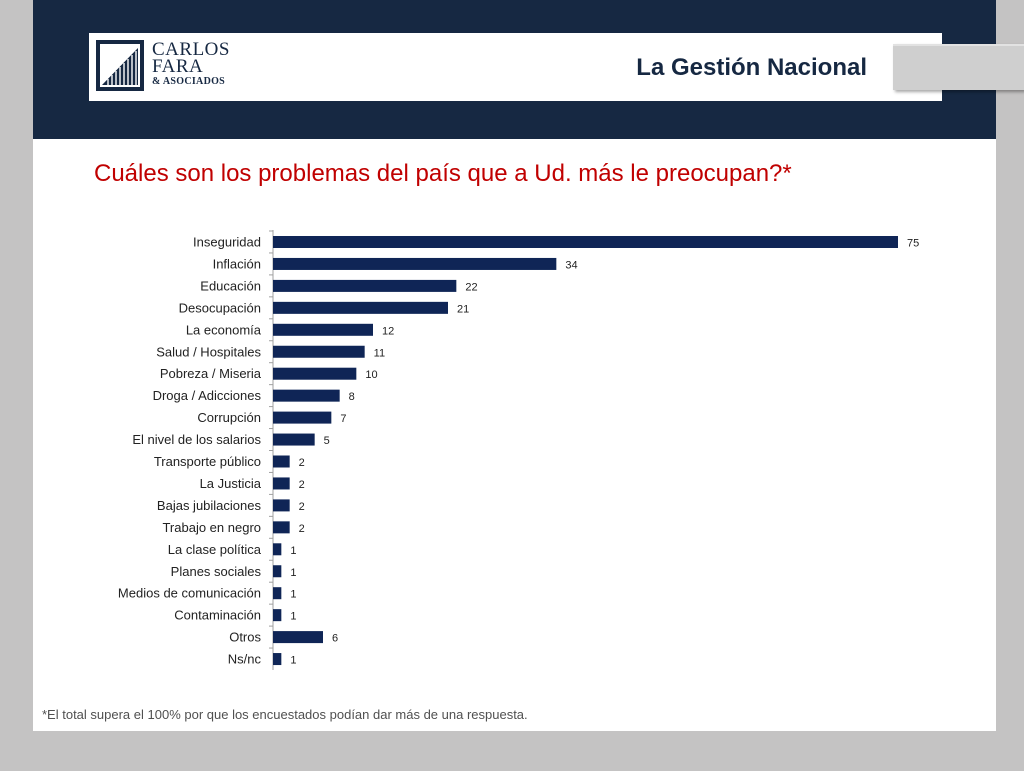 This screenshot has width=1024, height=771. I want to click on category-label: Ns/nc, so click(245, 659).